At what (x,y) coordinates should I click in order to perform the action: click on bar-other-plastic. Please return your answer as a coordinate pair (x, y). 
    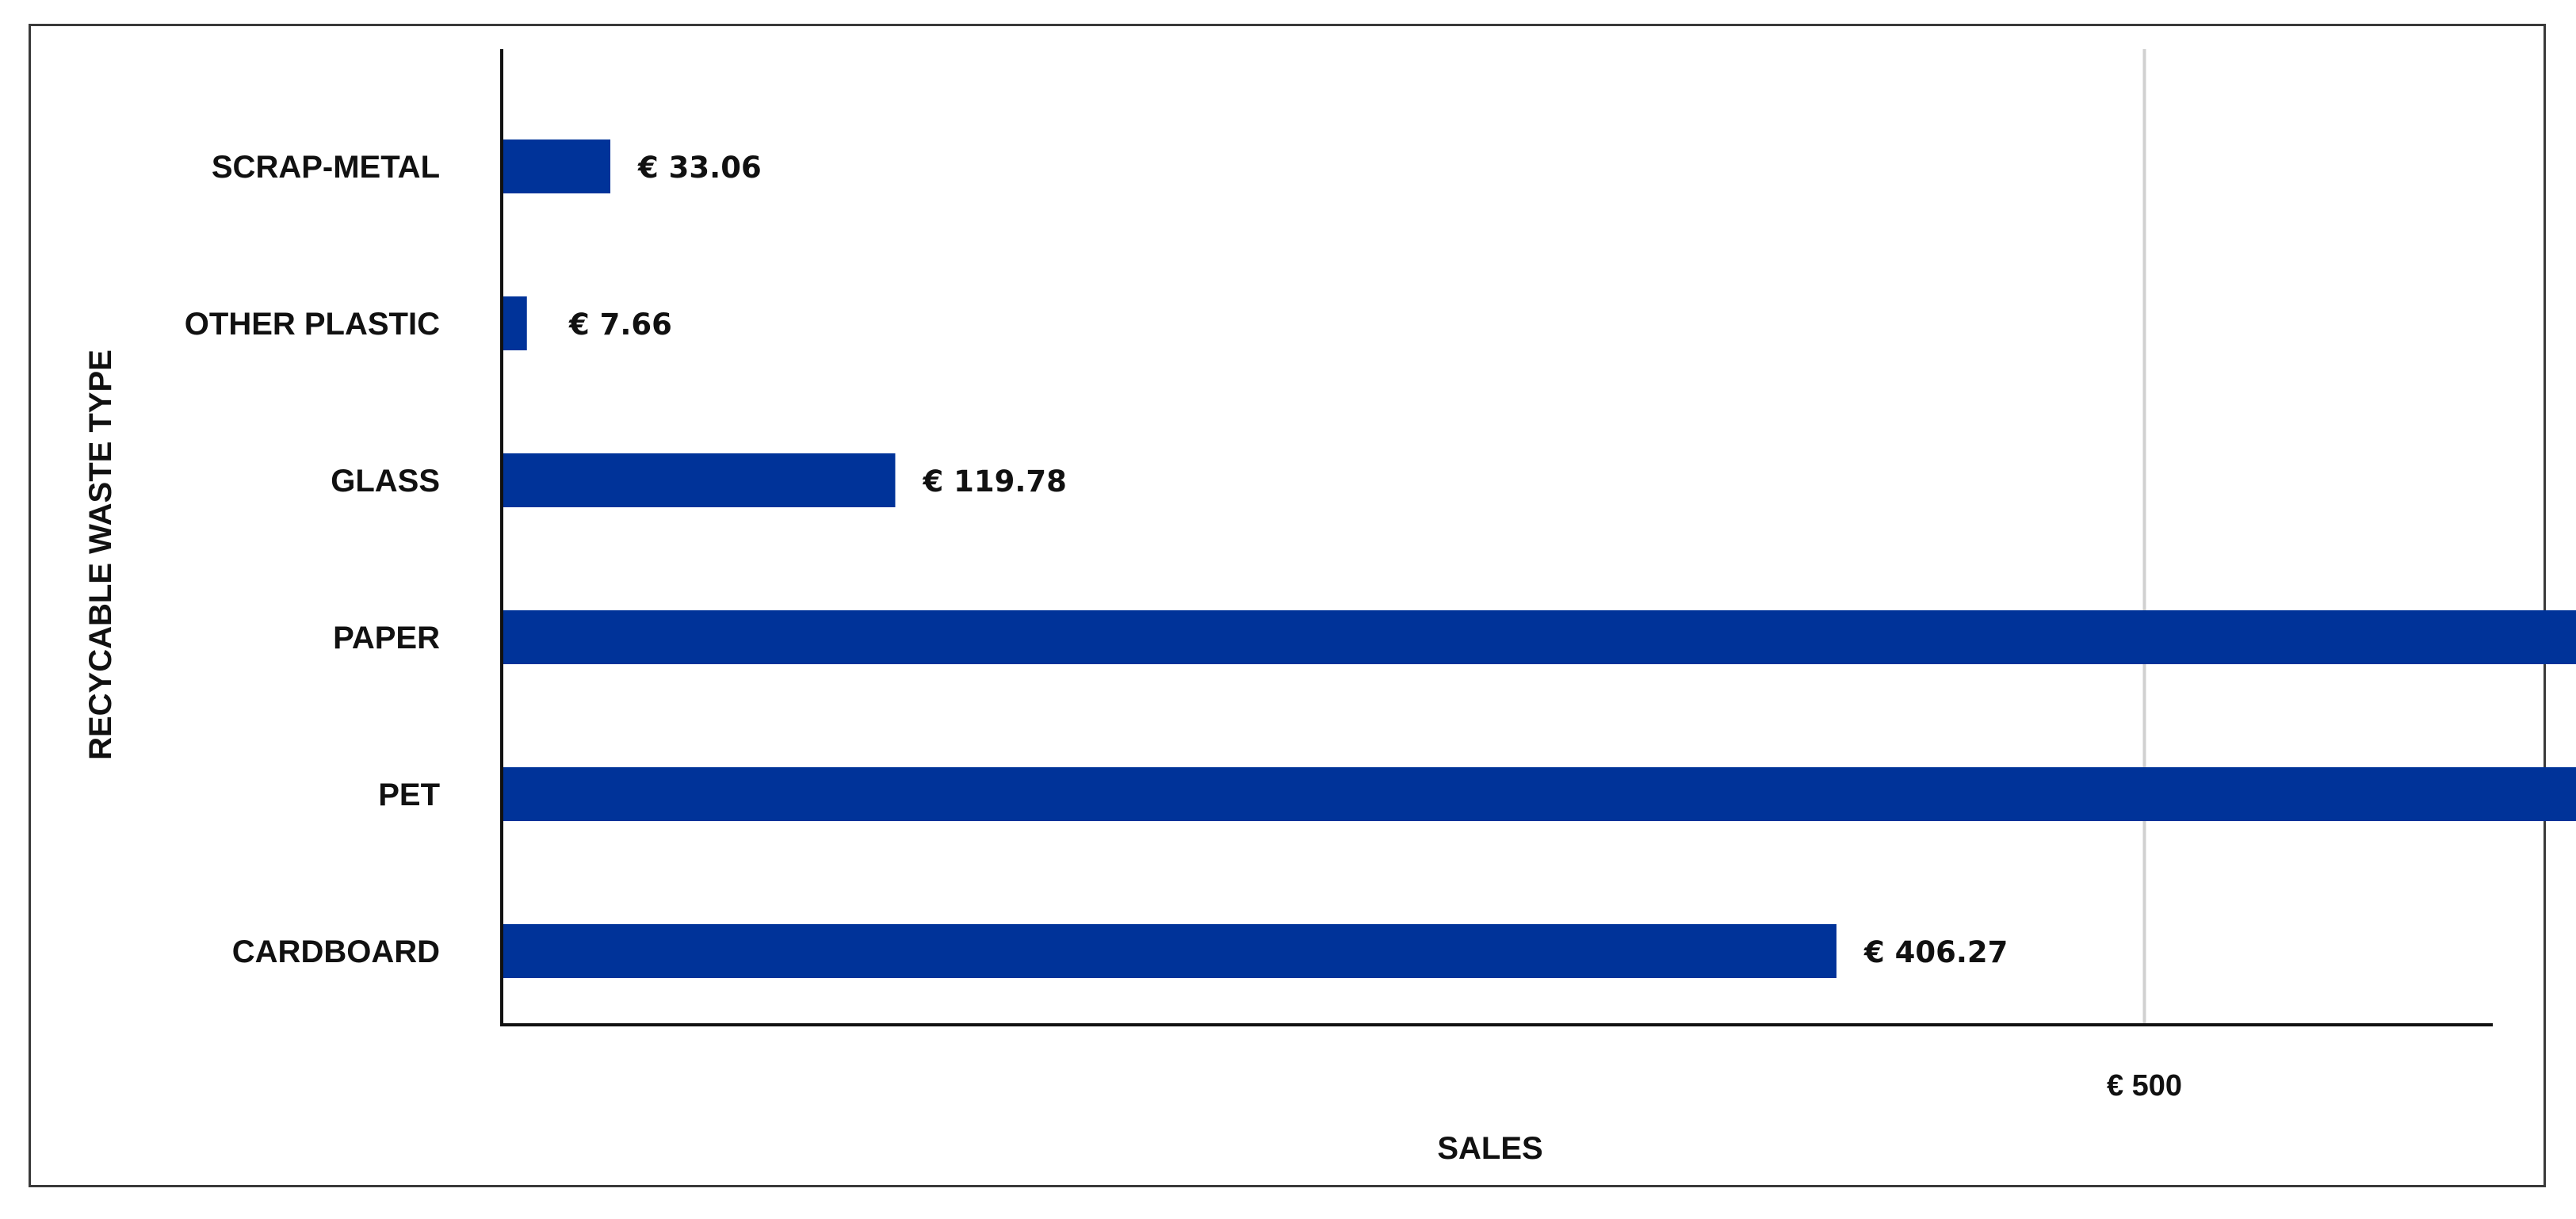
    Looking at the image, I should click on (514, 323).